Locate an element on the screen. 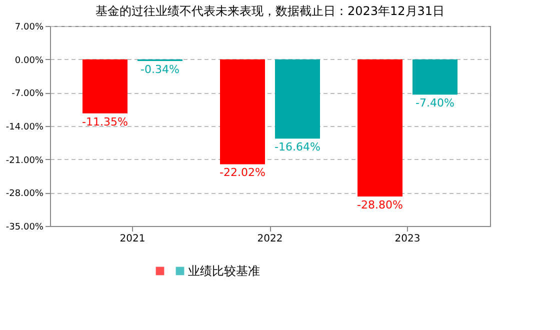 This screenshot has width=560, height=330. x-tick-label: 2022 is located at coordinates (270, 239).